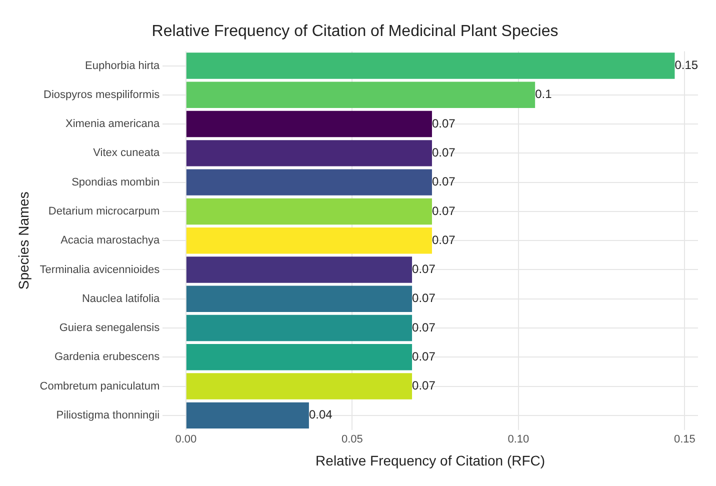 The width and height of the screenshot is (716, 486). I want to click on x-tick-label: 0.00, so click(186, 440).